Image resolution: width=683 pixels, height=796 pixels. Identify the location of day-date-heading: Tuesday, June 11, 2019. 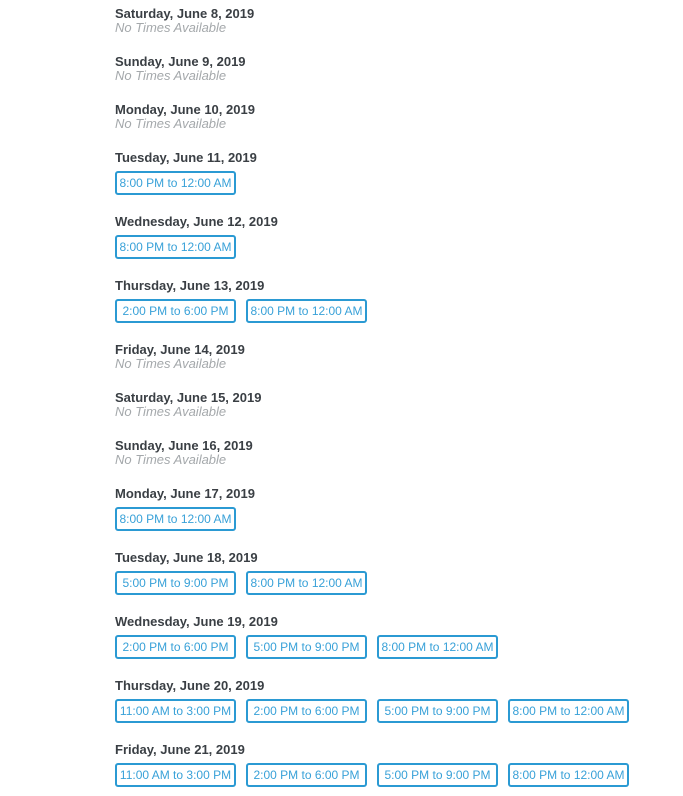
(186, 157).